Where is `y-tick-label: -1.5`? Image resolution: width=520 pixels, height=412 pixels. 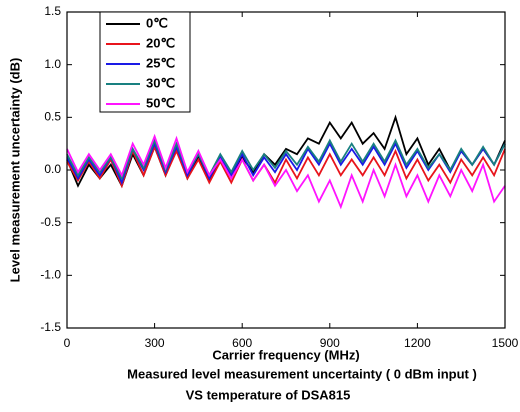
y-tick-label: -1.5 is located at coordinates (50, 327).